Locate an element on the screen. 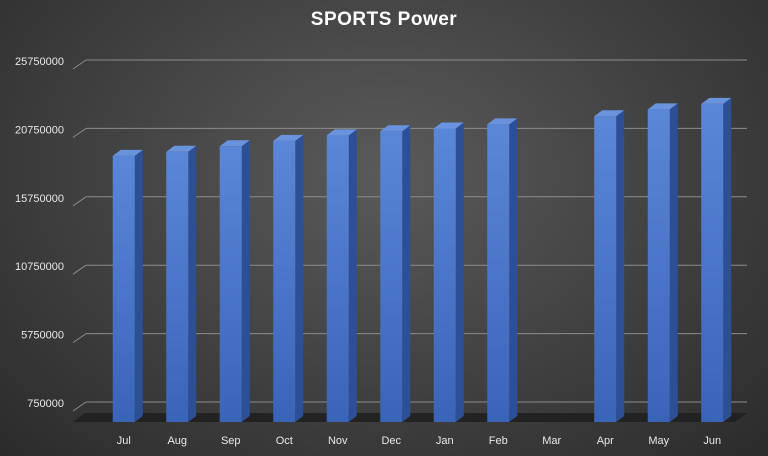 This screenshot has height=456, width=768. x-tick-label: Apr is located at coordinates (605, 441).